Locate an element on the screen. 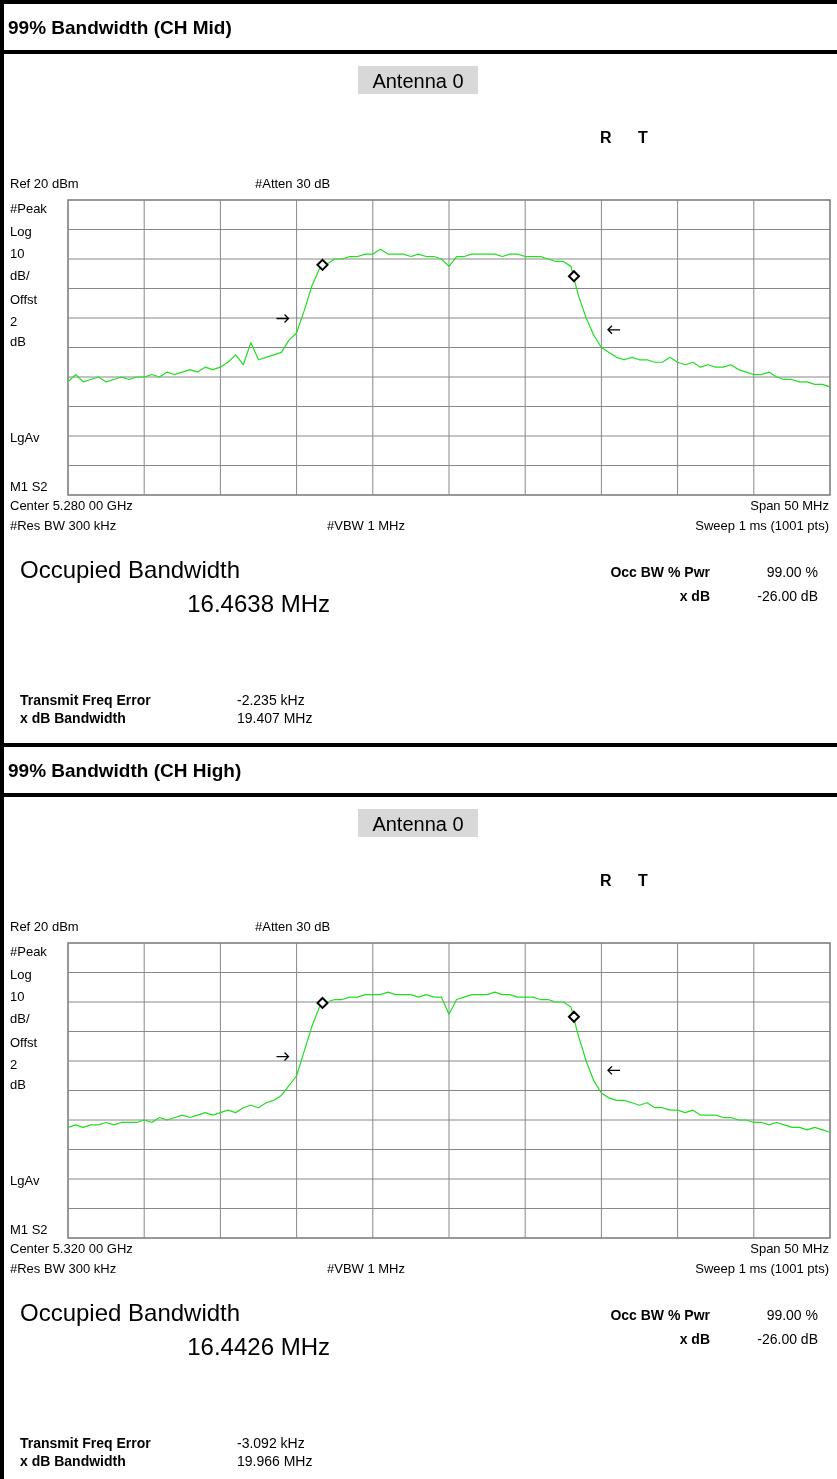 The width and height of the screenshot is (837, 1479). text: 16.4426 MHz is located at coordinates (258, 1346).